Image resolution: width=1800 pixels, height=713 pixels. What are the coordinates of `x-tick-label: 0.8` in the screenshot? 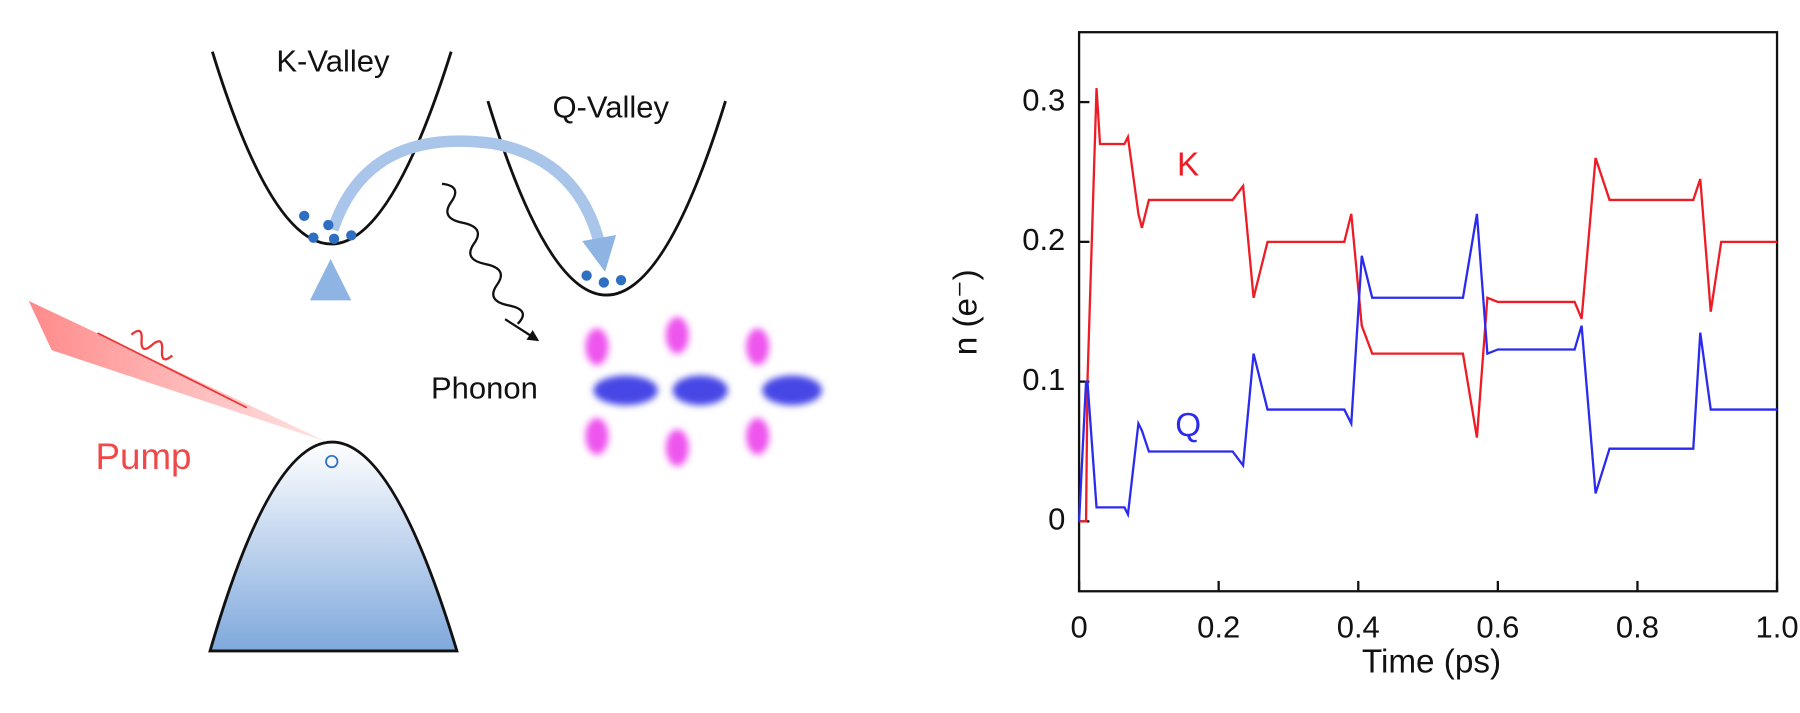 It's located at (1637, 626).